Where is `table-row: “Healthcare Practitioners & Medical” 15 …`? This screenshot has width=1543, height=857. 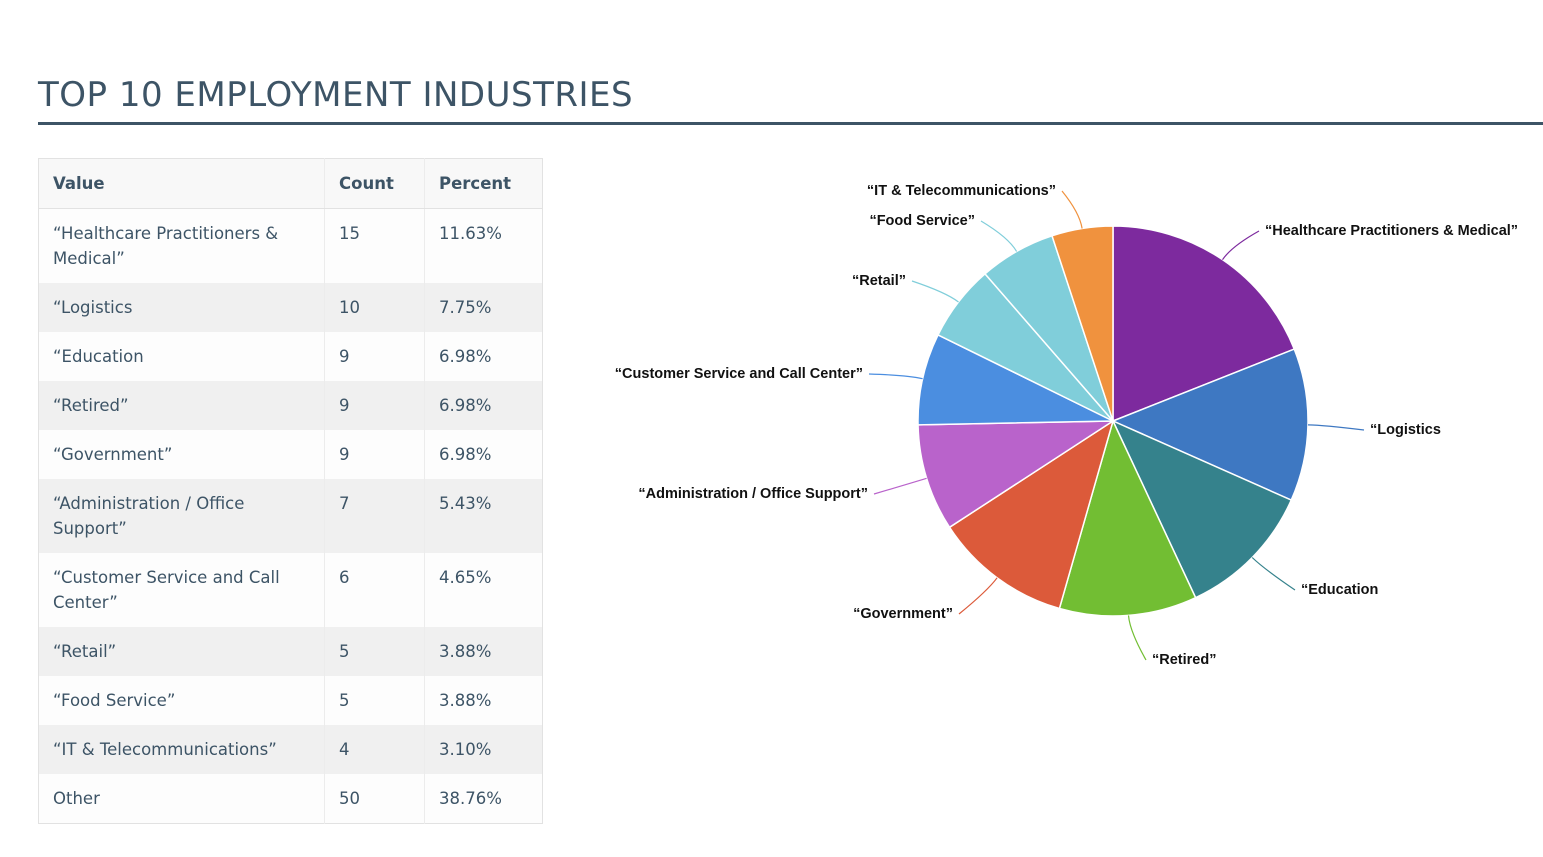 table-row: “Healthcare Practitioners & Medical” 15 … is located at coordinates (290, 245).